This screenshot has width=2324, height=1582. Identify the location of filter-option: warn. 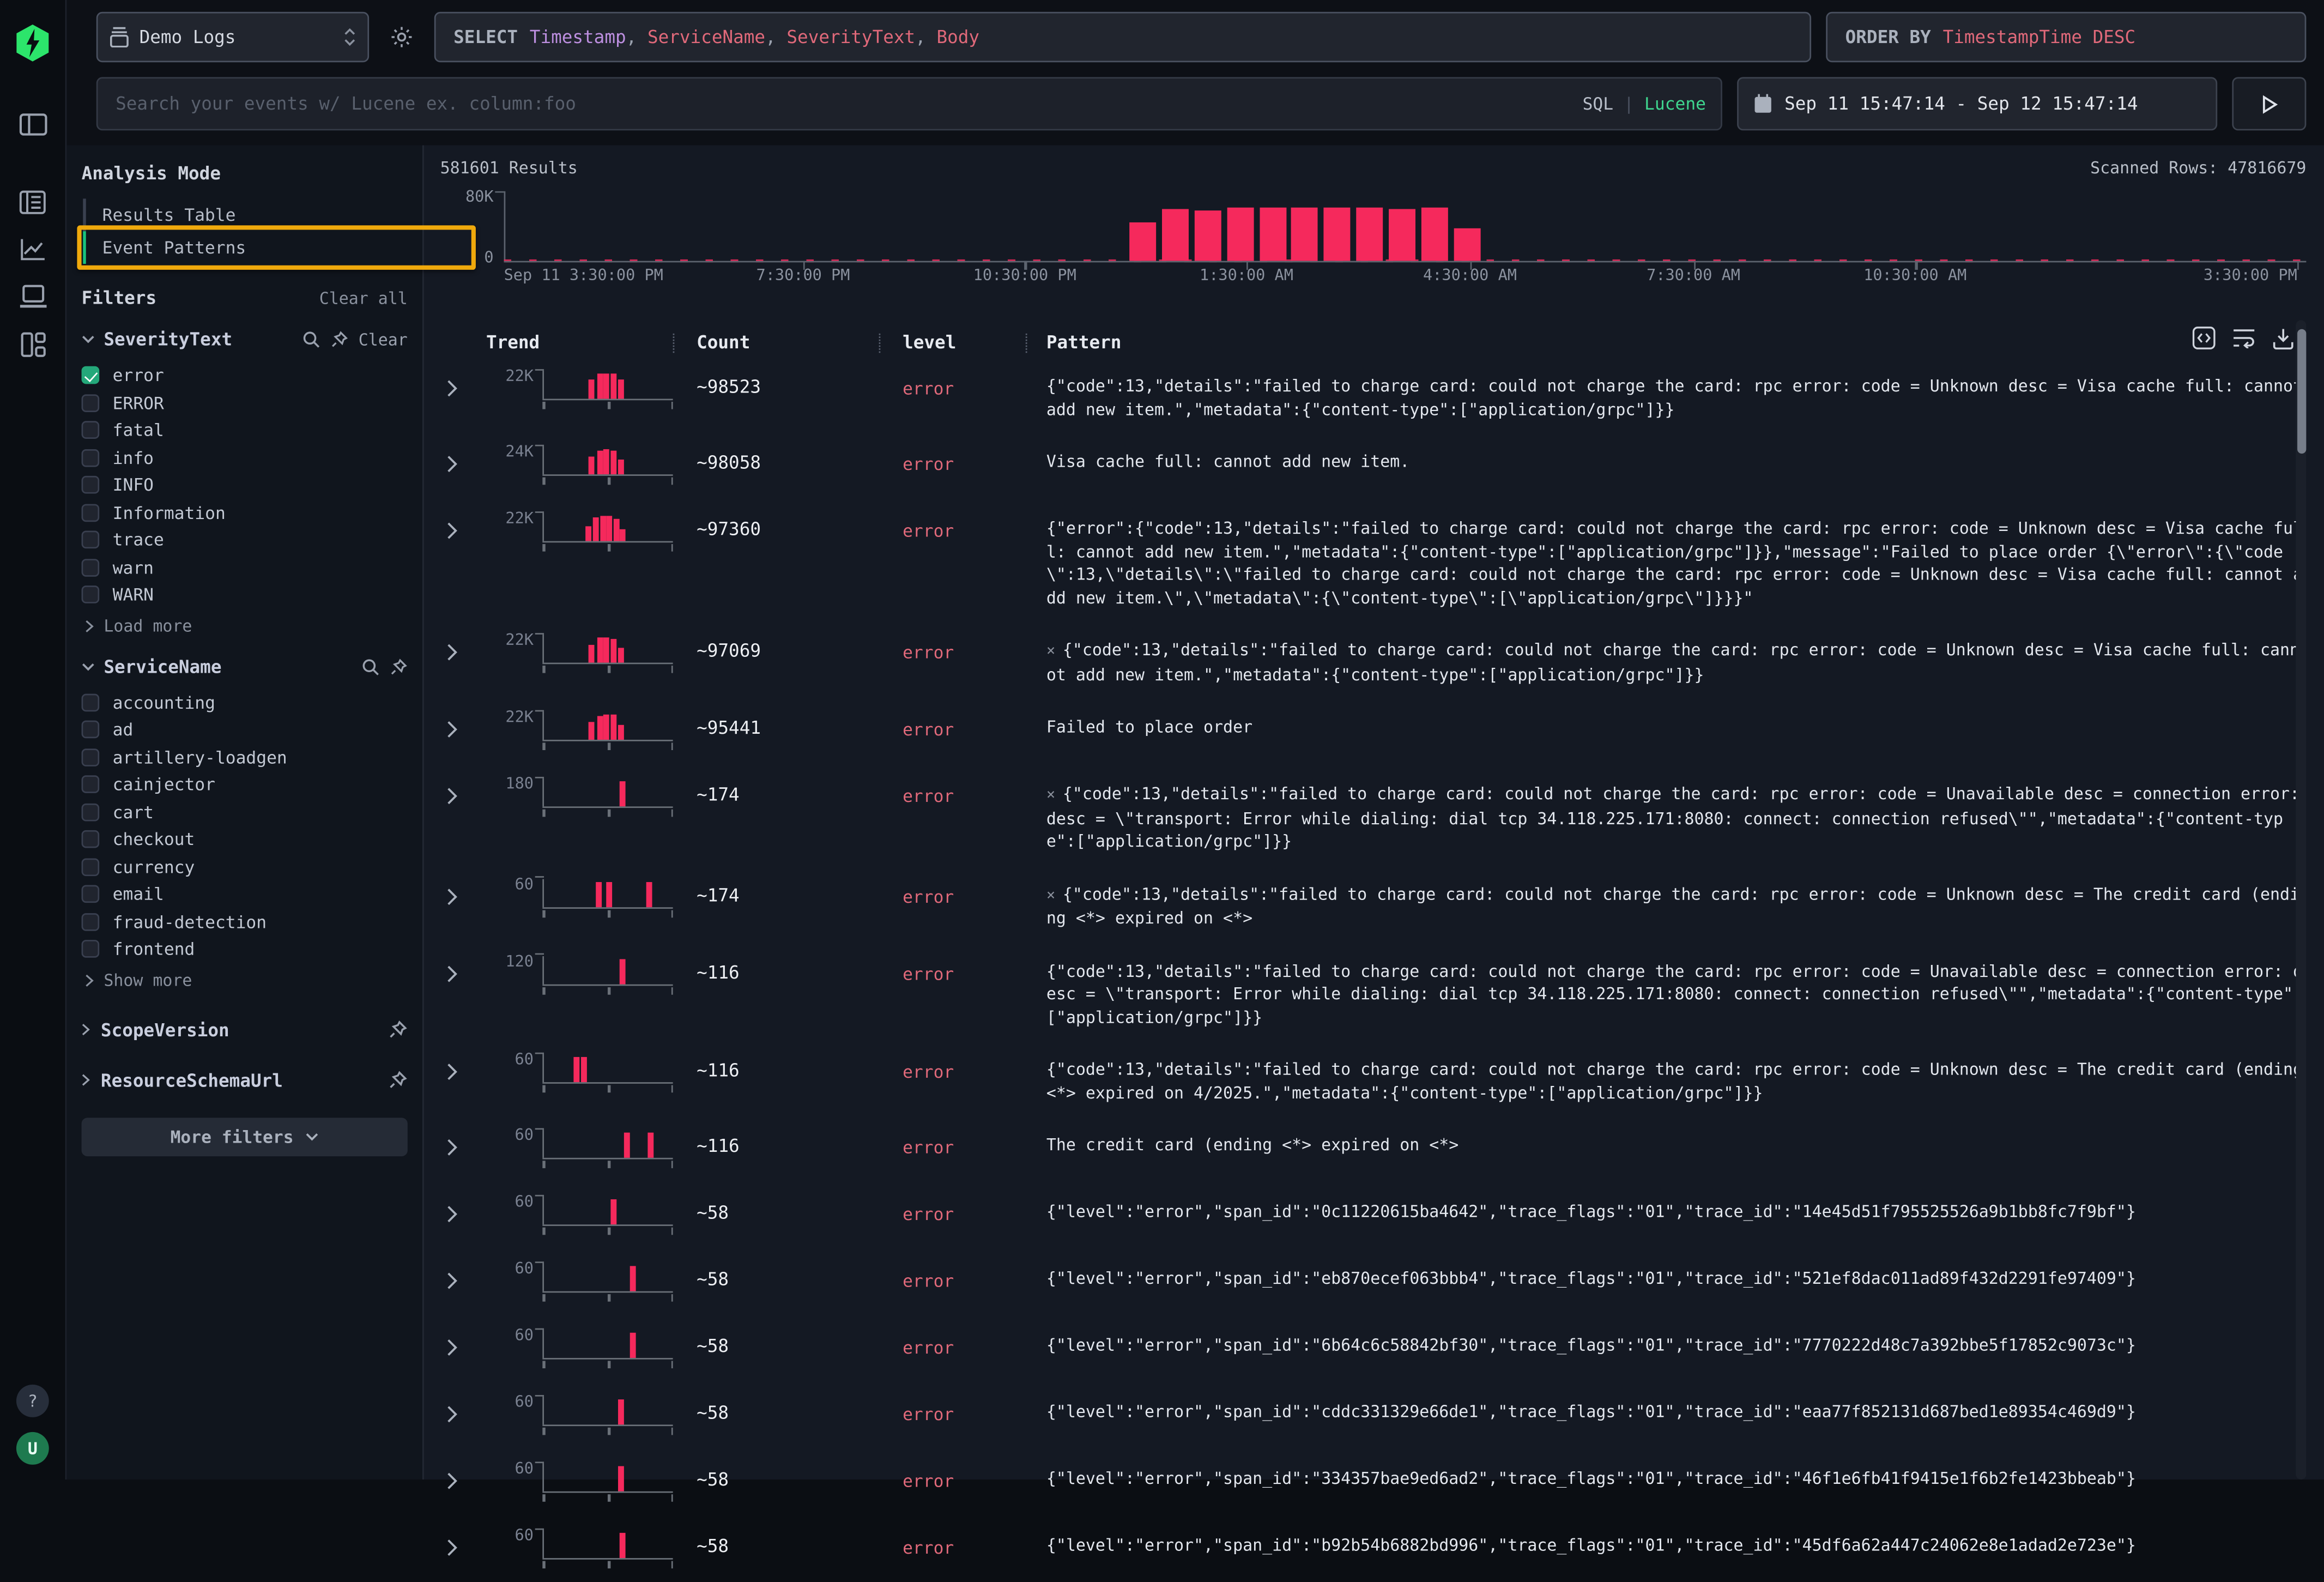
(245, 567).